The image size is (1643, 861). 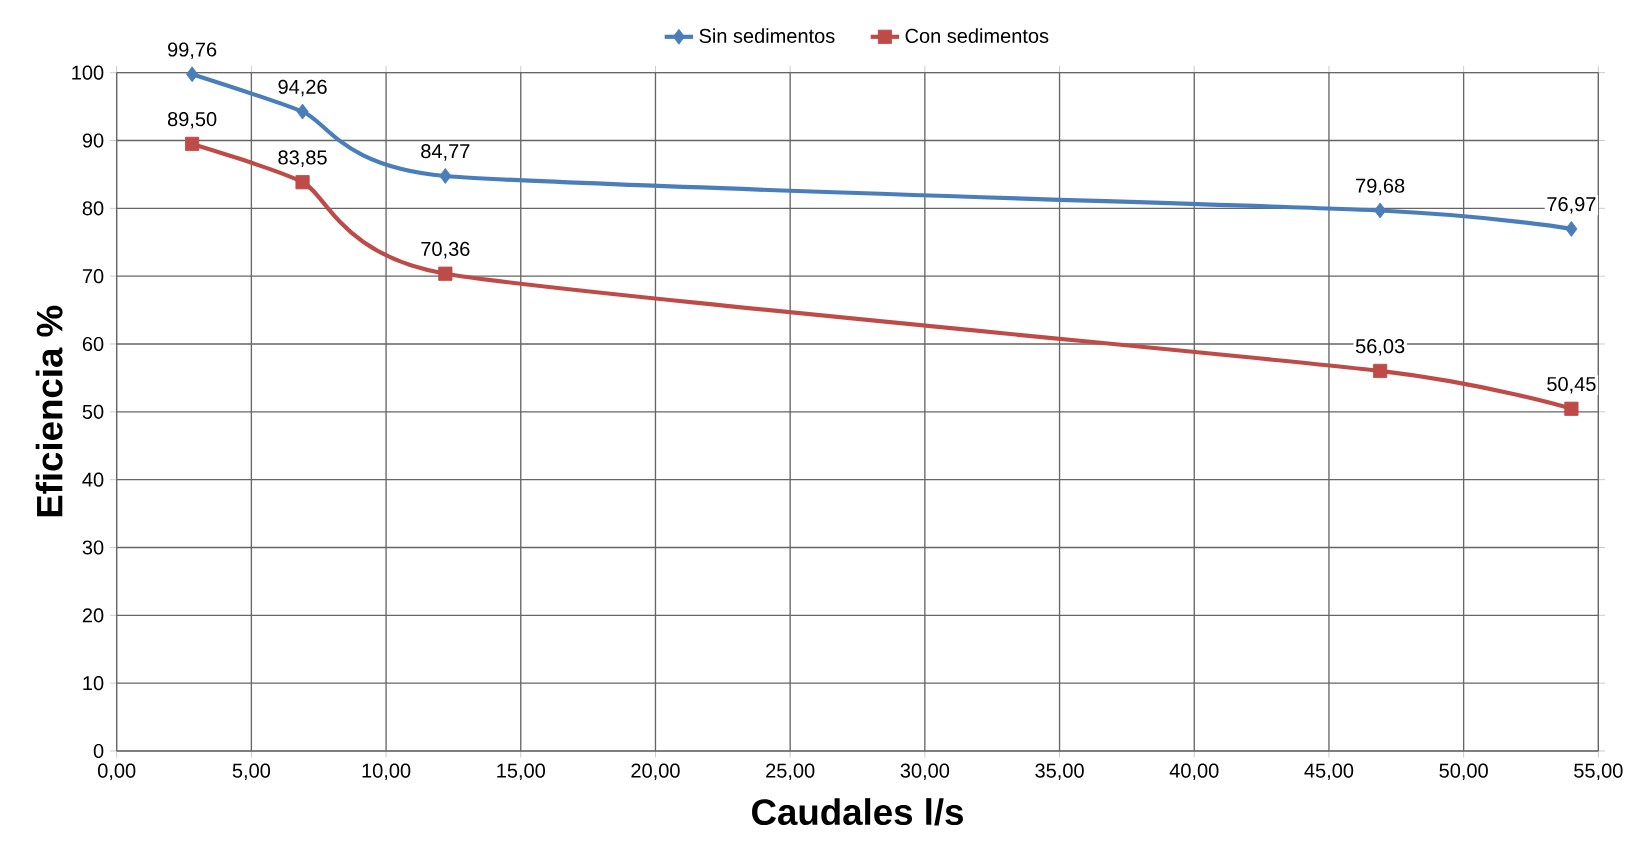 I want to click on y-tick-label: 40, so click(x=93, y=479).